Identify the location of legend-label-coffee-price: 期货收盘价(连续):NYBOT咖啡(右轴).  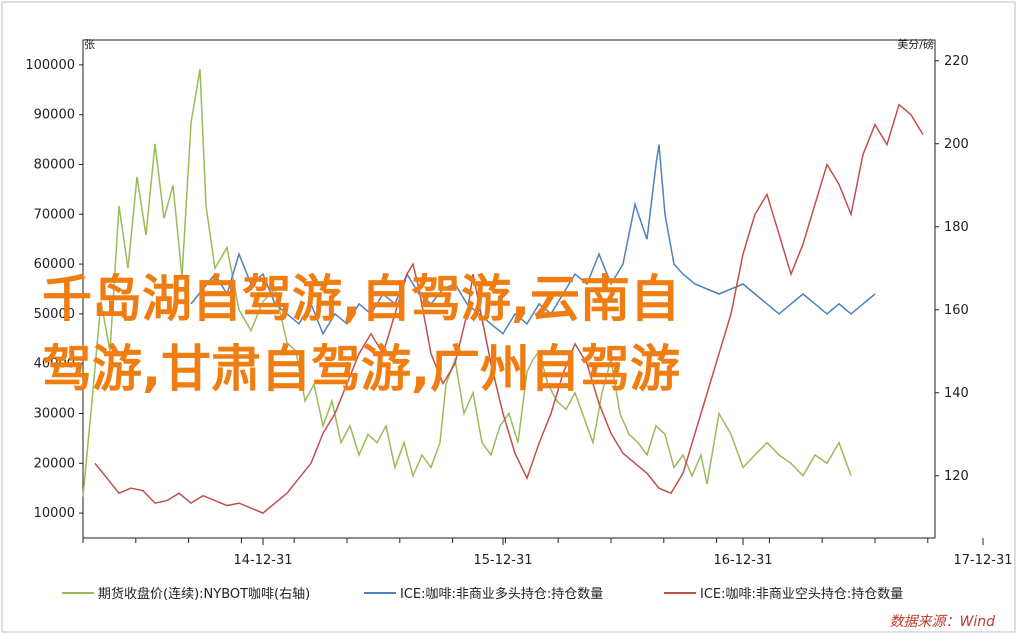
(204, 594).